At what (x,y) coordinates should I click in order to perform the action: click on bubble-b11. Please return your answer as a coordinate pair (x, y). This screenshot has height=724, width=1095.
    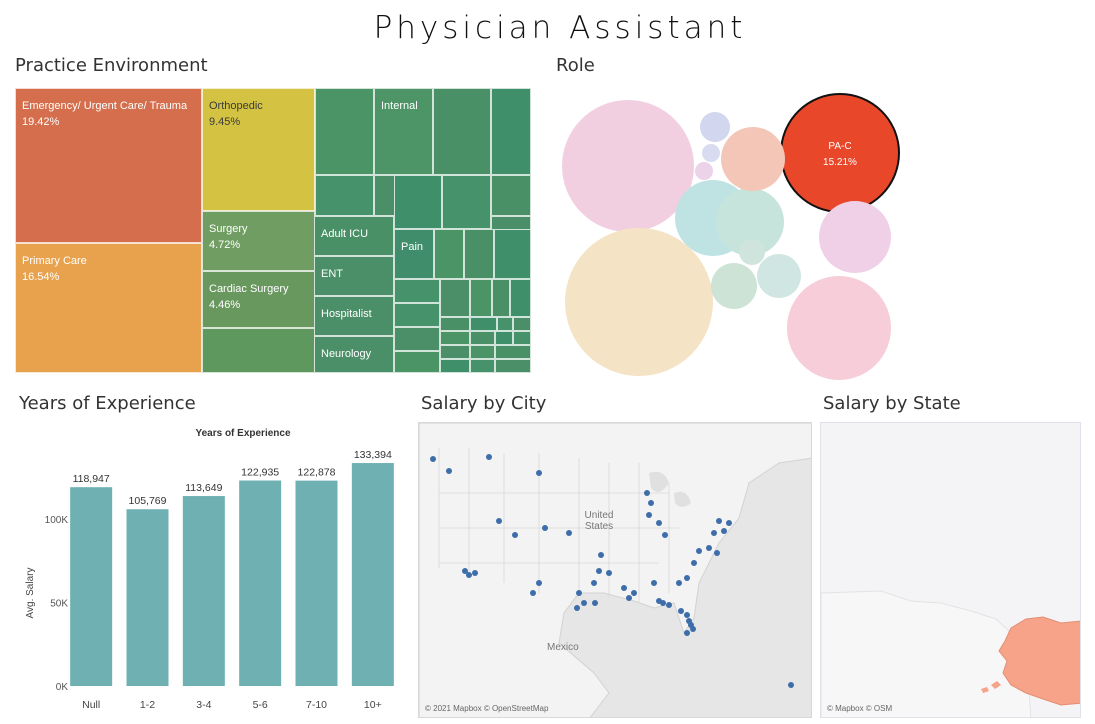
    Looking at the image, I should click on (711, 153).